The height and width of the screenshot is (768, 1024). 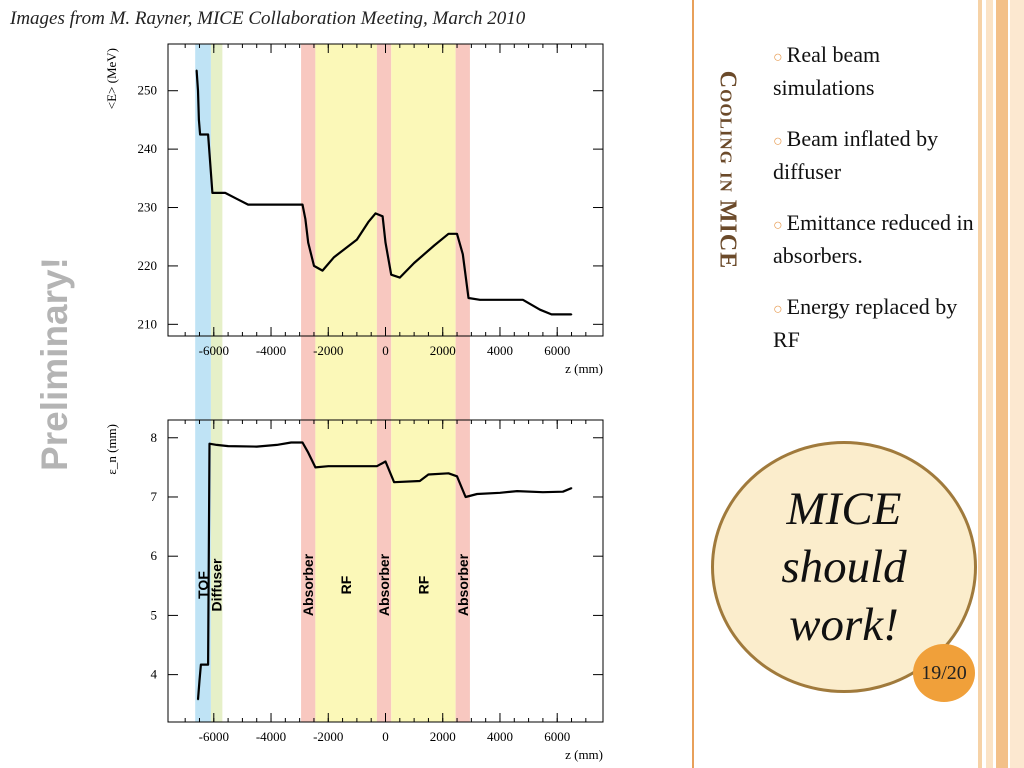 What do you see at coordinates (154, 496) in the screenshot?
I see `y-tick-label: 7` at bounding box center [154, 496].